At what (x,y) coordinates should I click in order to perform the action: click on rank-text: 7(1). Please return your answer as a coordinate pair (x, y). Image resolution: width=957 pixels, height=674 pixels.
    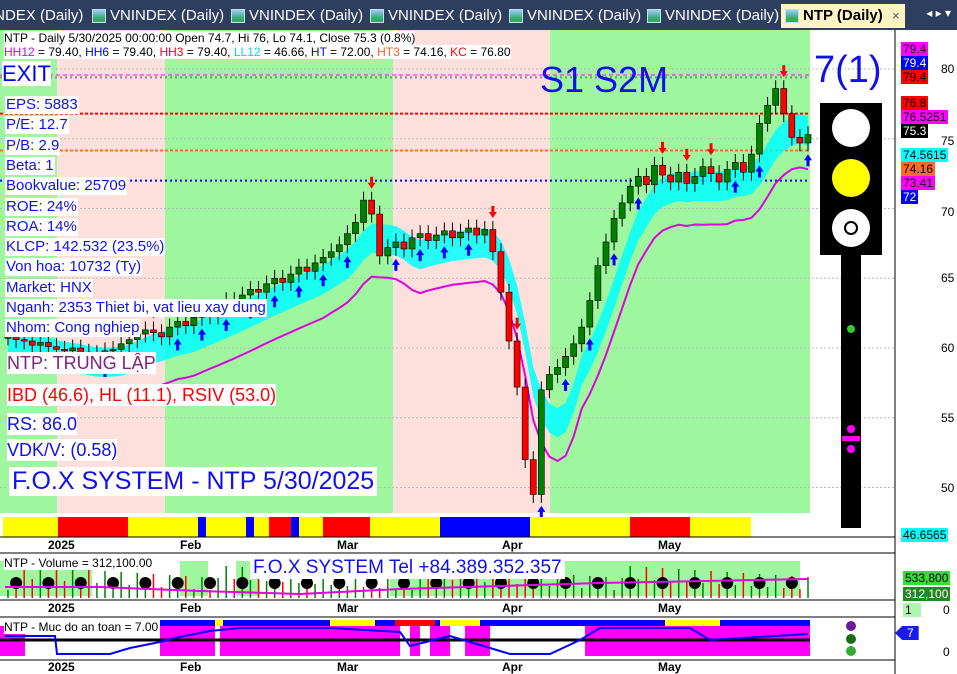
    Looking at the image, I should click on (848, 70).